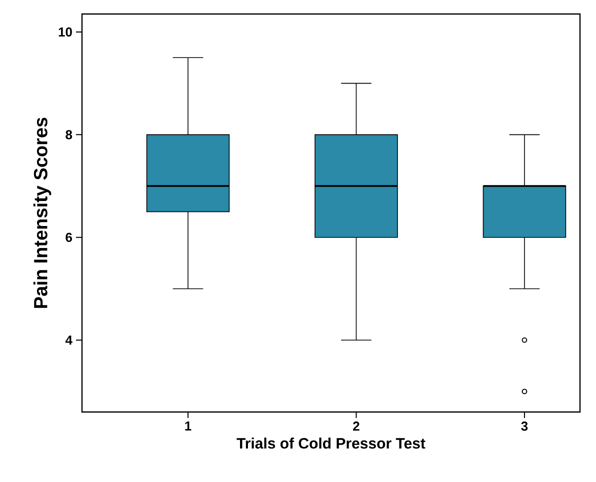 The image size is (596, 482). Describe the element at coordinates (356, 426) in the screenshot. I see `x-tick-label: 2` at that location.